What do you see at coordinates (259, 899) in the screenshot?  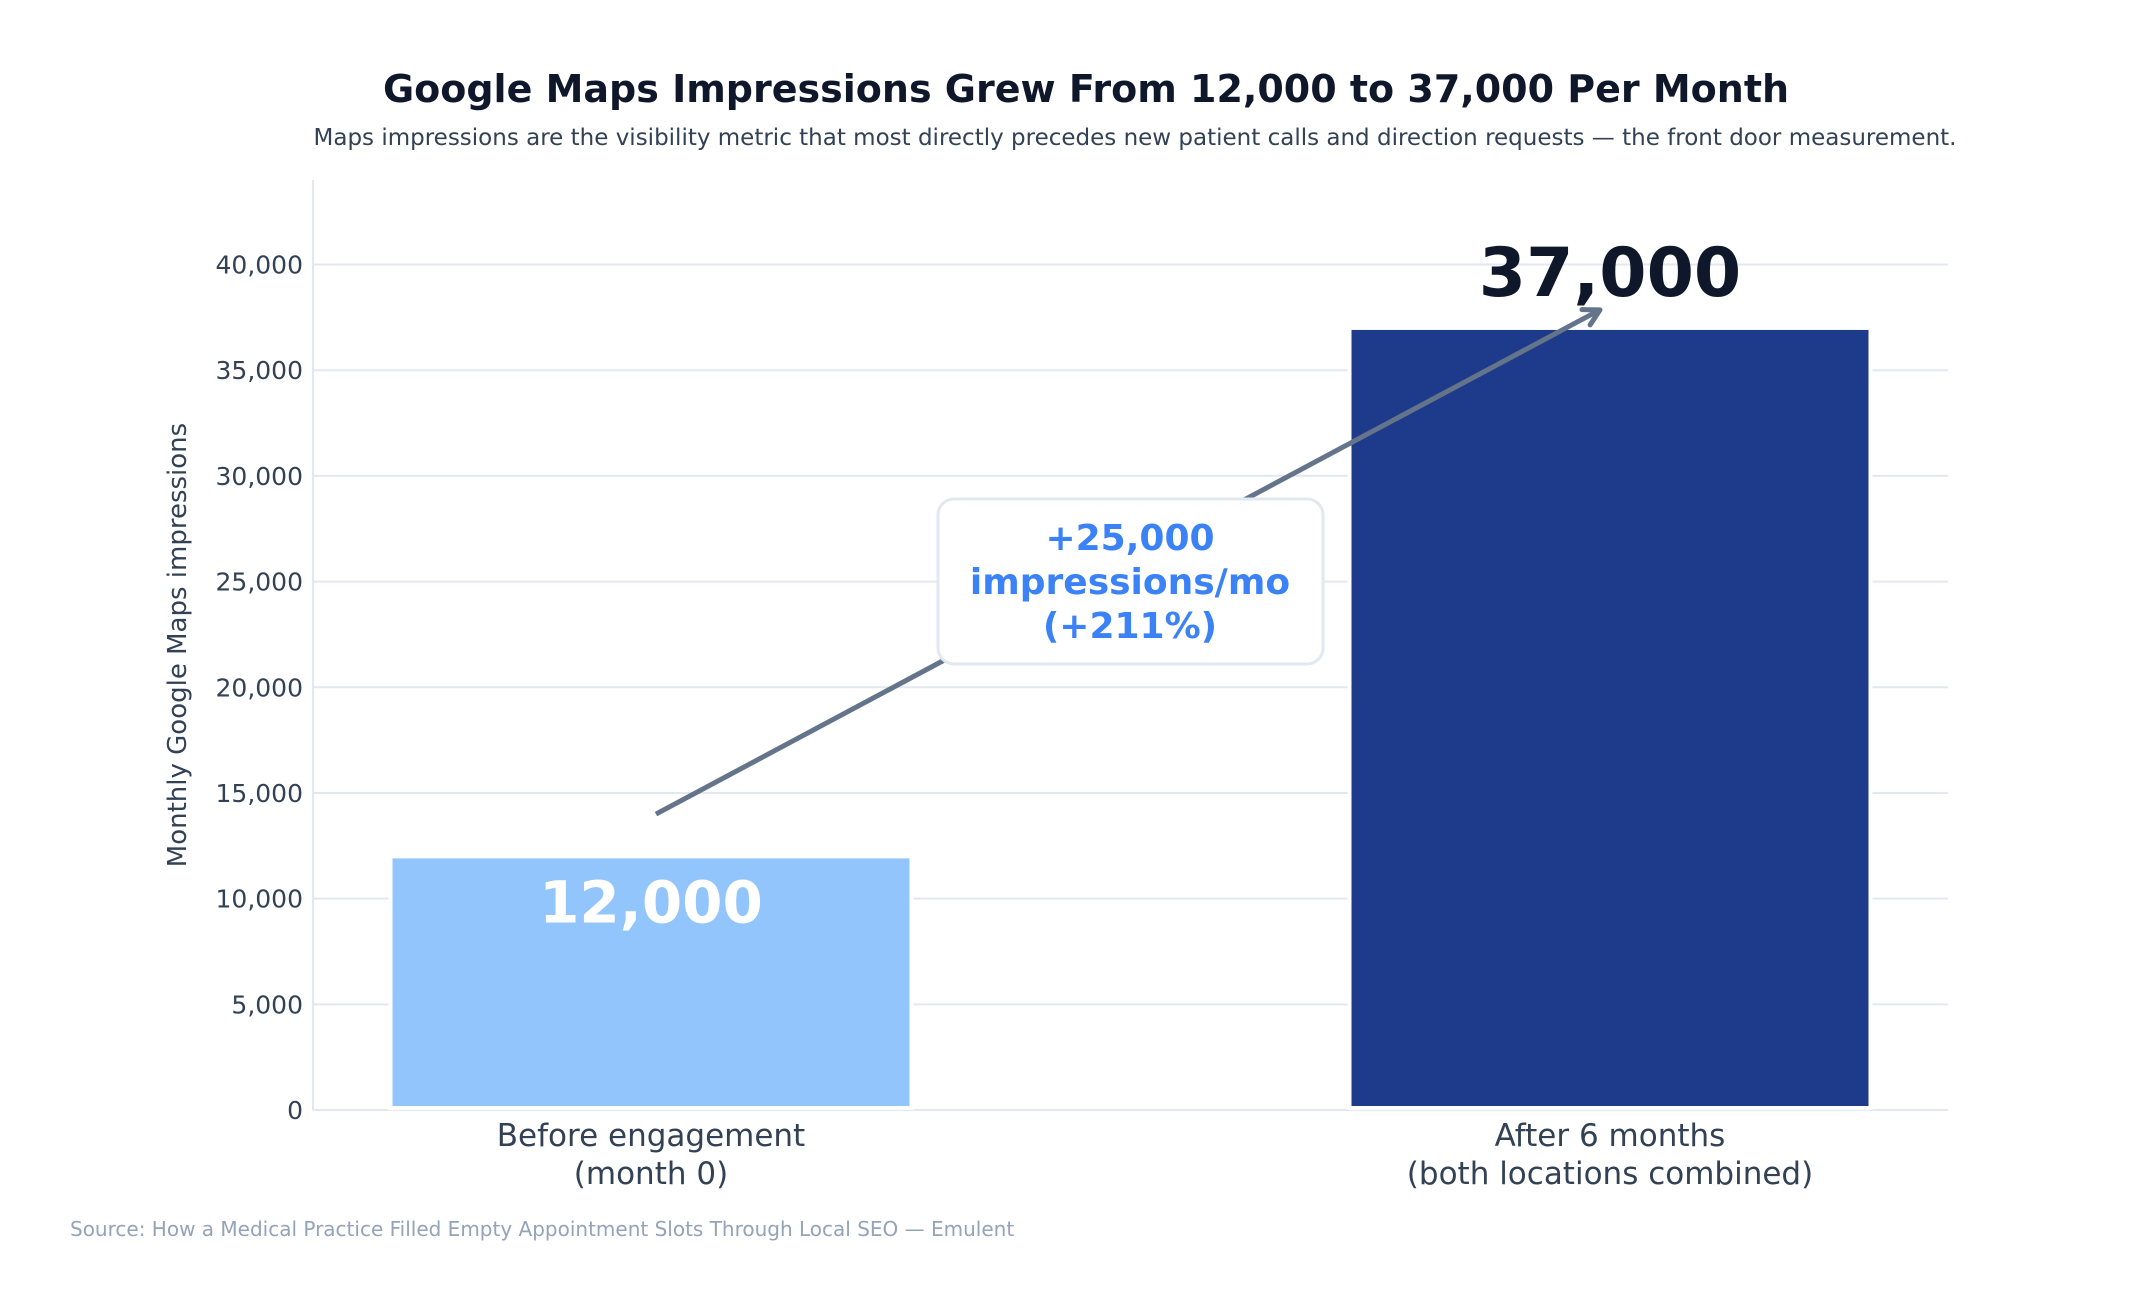 I see `y-tick-label: 10,000` at bounding box center [259, 899].